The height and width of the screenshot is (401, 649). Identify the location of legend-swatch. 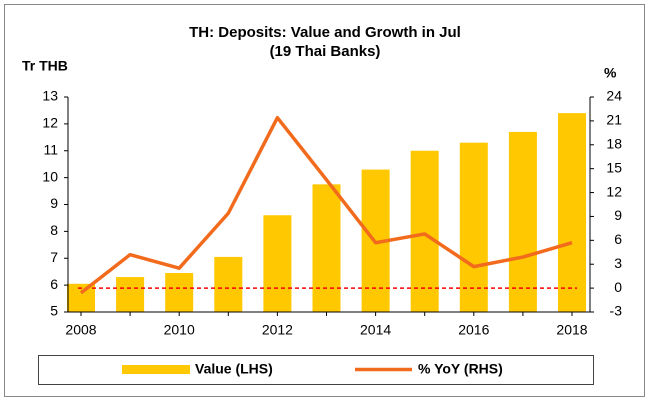
(156, 369).